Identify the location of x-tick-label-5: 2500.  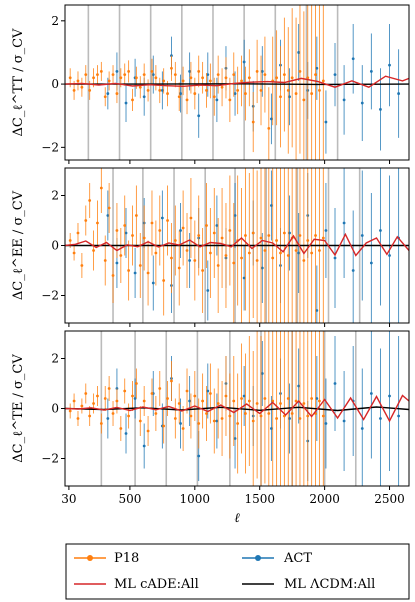
(389, 499).